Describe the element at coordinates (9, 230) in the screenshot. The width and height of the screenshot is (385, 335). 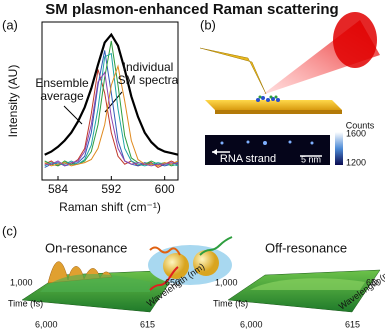
I see `panel-label: (c)` at that location.